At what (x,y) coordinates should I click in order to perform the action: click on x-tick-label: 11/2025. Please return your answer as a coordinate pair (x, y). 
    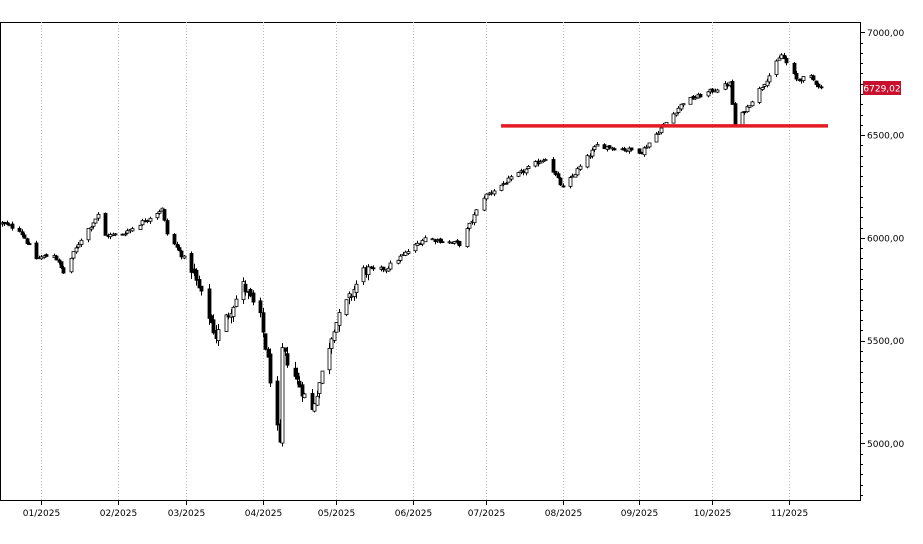
    Looking at the image, I should click on (789, 514).